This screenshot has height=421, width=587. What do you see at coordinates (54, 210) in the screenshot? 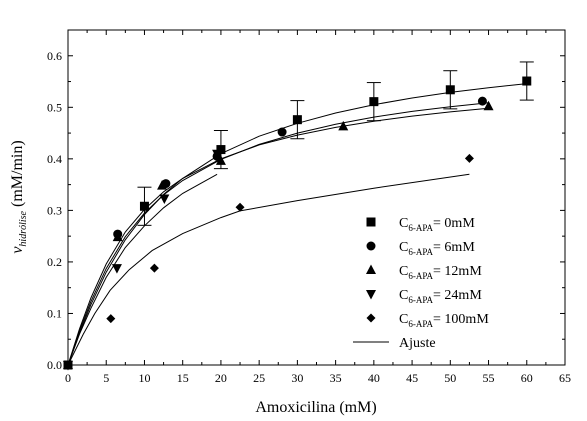
I see `y-tick-label: 0.3` at bounding box center [54, 210].